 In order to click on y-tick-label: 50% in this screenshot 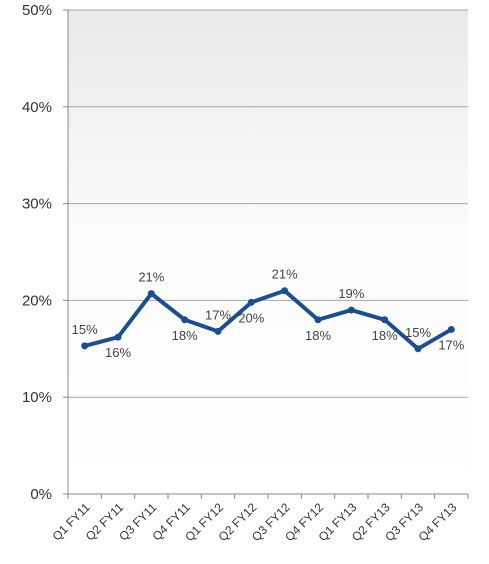, I will do `click(37, 10)`.